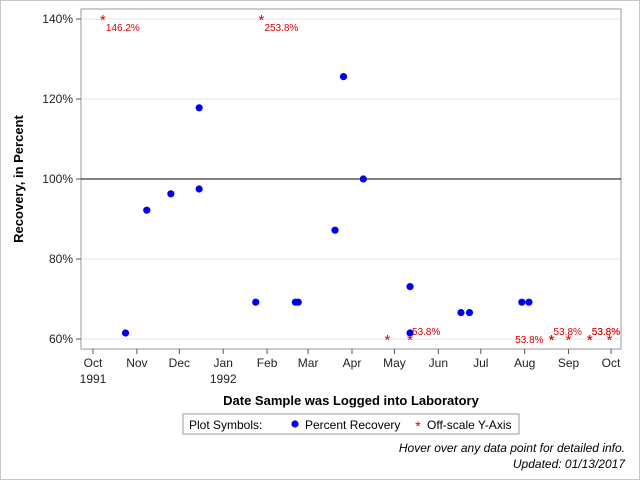 This screenshot has height=480, width=640. Describe the element at coordinates (351, 400) in the screenshot. I see `x-axis-title: Date Sample was Logged into Laboratory` at that location.